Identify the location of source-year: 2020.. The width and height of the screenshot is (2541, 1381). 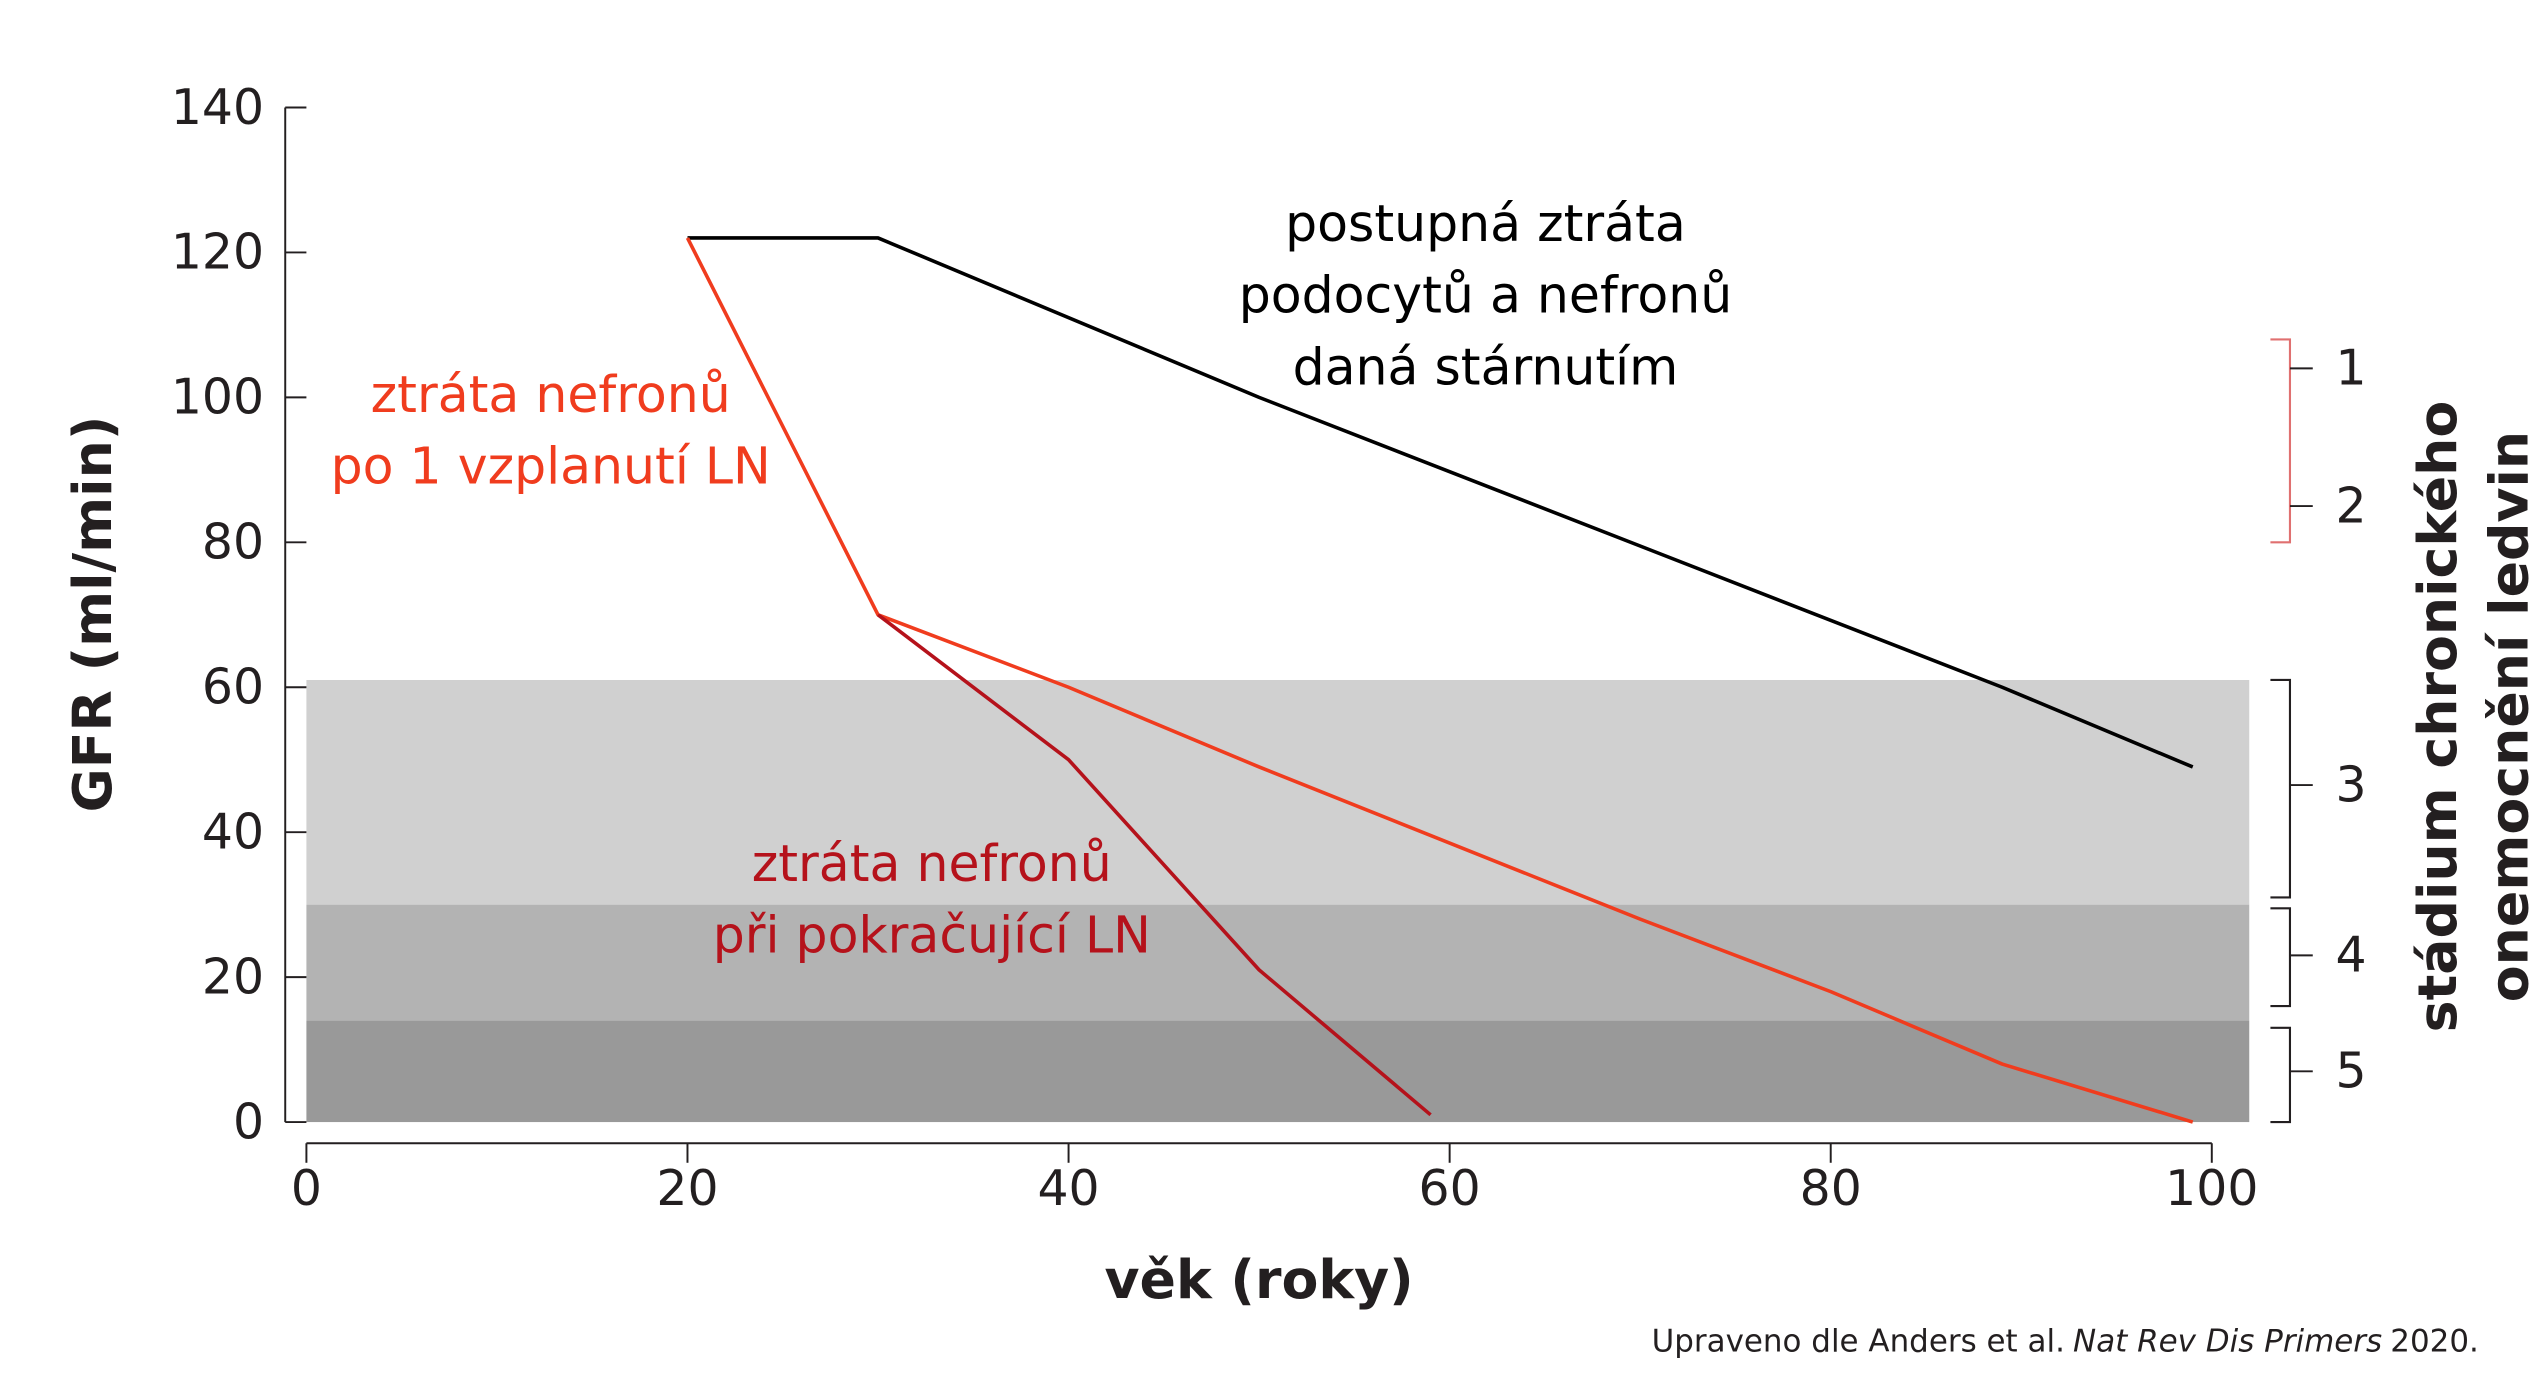
(2434, 1342).